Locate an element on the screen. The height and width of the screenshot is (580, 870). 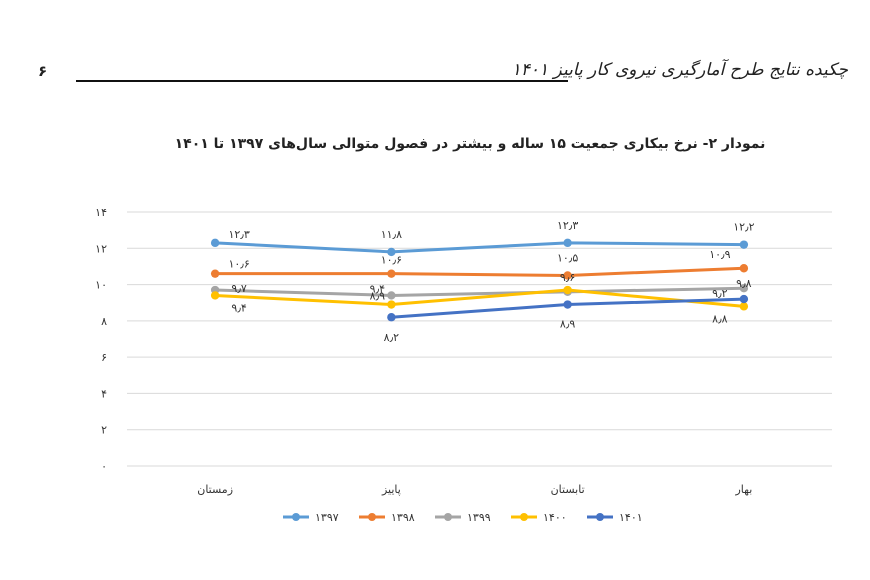
data-label: ۱۱٫۸ is located at coordinates (391, 234).